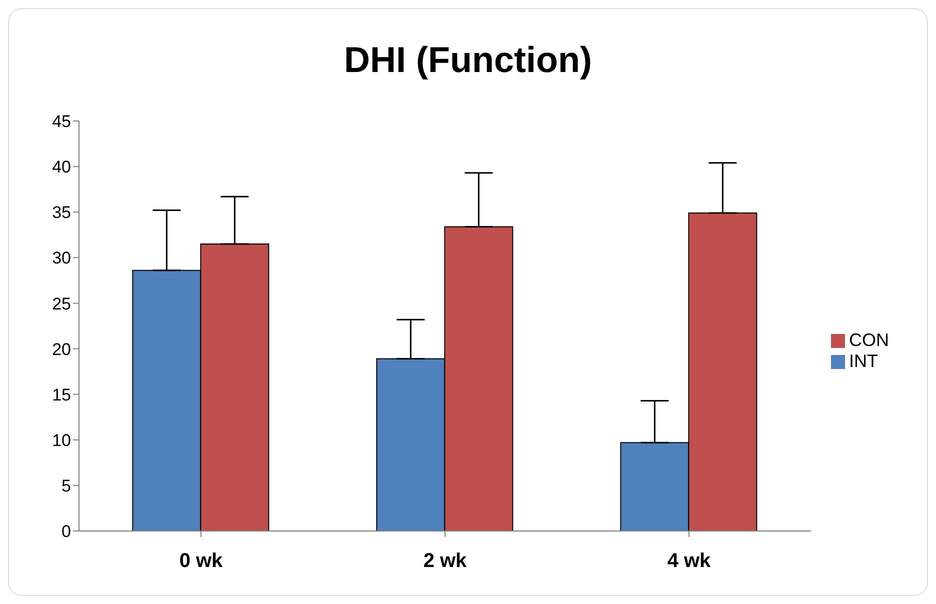  Describe the element at coordinates (61, 212) in the screenshot. I see `y-tick-label: 35` at that location.